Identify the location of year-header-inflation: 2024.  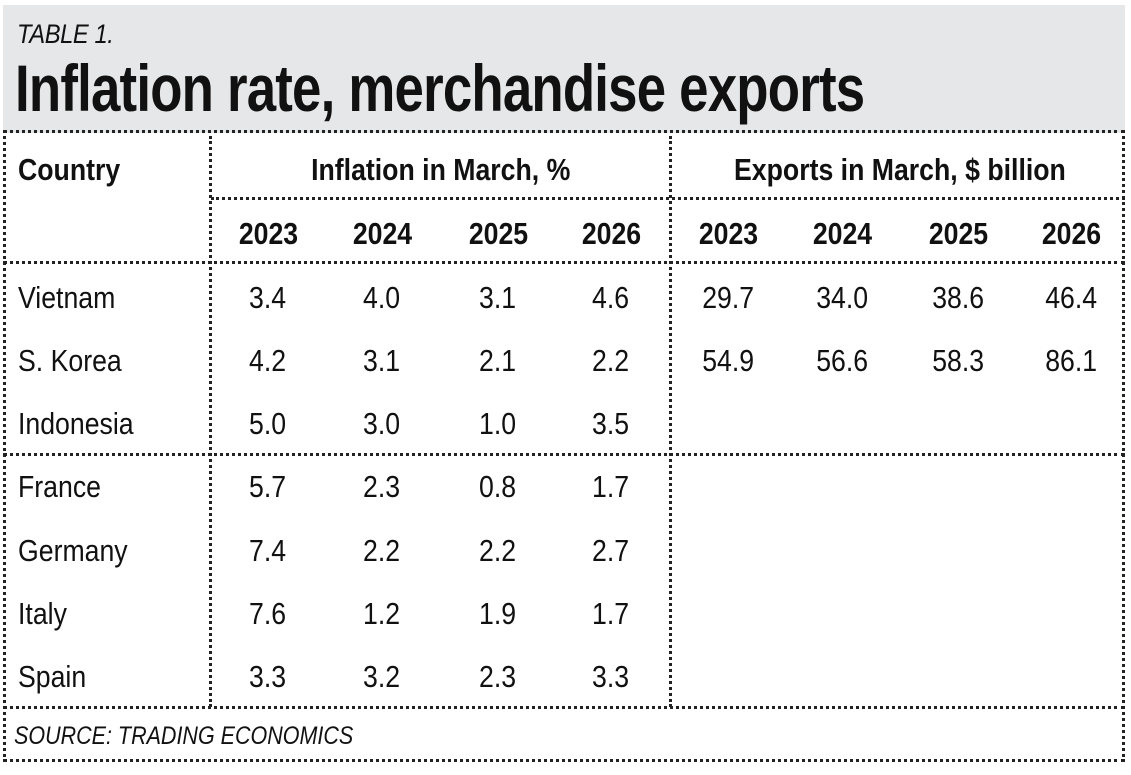
(382, 233).